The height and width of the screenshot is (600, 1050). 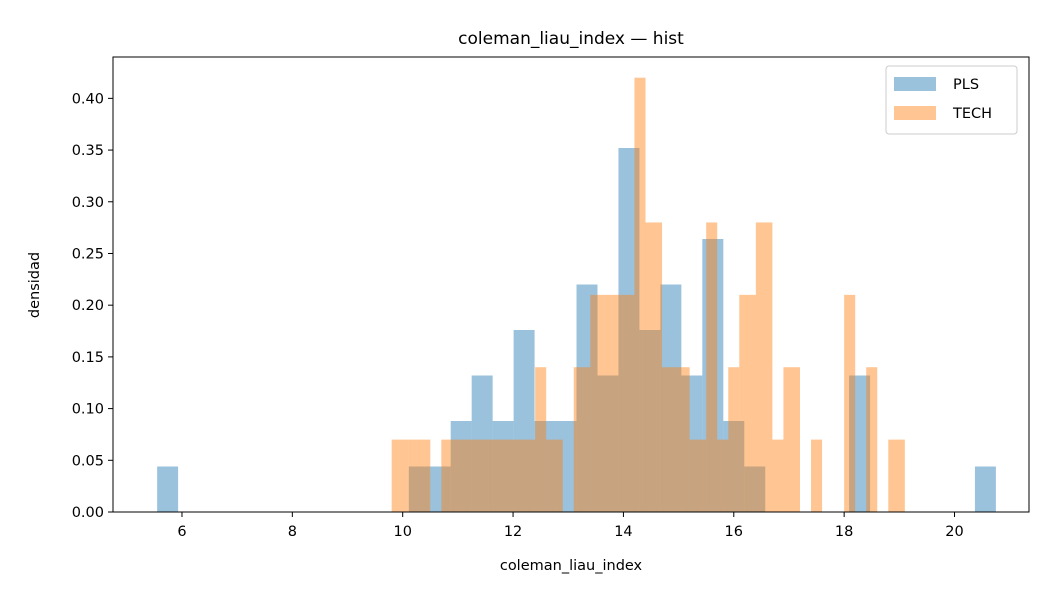 I want to click on x-tick-label: 14, so click(x=623, y=532).